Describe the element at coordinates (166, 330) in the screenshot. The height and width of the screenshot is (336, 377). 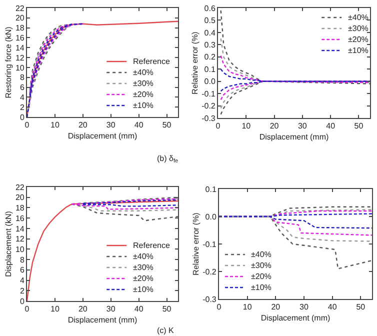
I see `text: (c) K` at that location.